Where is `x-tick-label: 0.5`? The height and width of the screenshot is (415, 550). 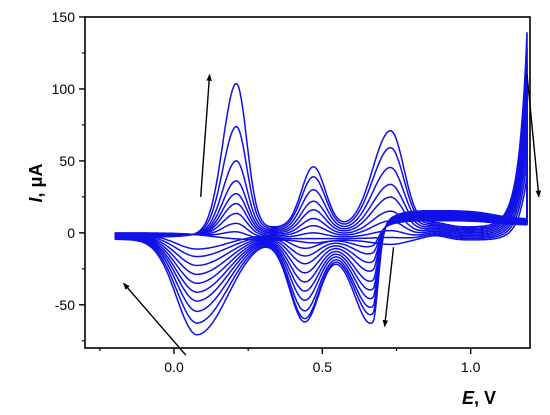
x-tick-label: 0.5 is located at coordinates (323, 367).